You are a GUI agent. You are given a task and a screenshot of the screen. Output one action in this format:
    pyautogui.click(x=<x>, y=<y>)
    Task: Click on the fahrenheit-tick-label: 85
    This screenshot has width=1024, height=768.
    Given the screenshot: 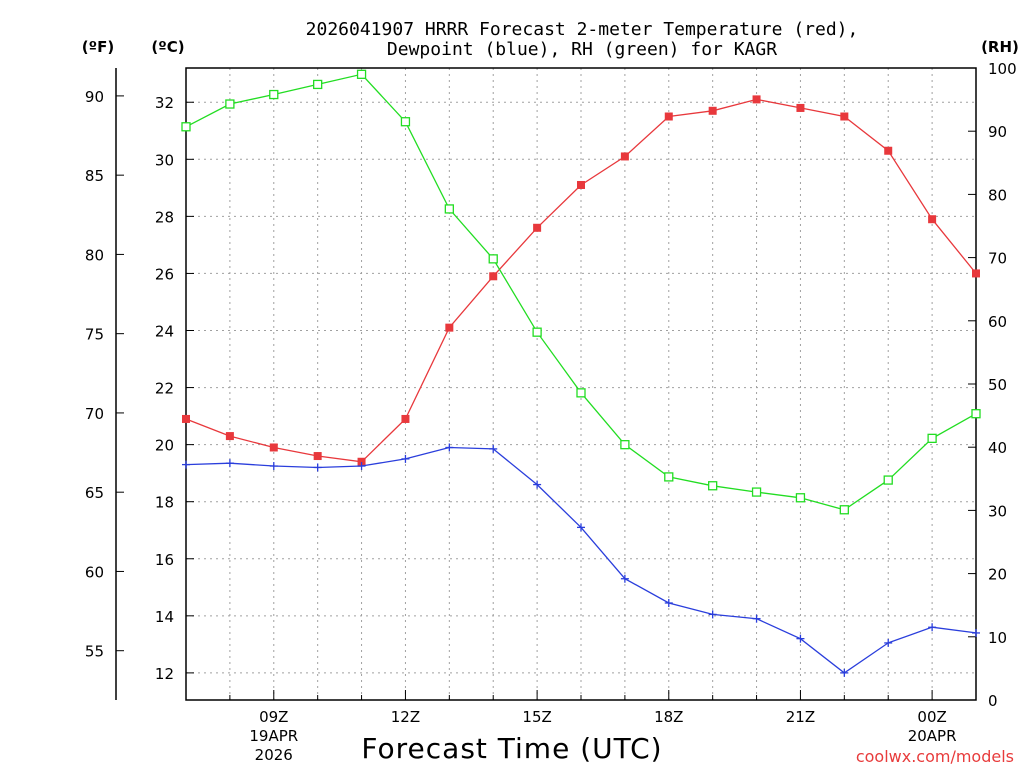 What is the action you would take?
    pyautogui.click(x=94, y=176)
    